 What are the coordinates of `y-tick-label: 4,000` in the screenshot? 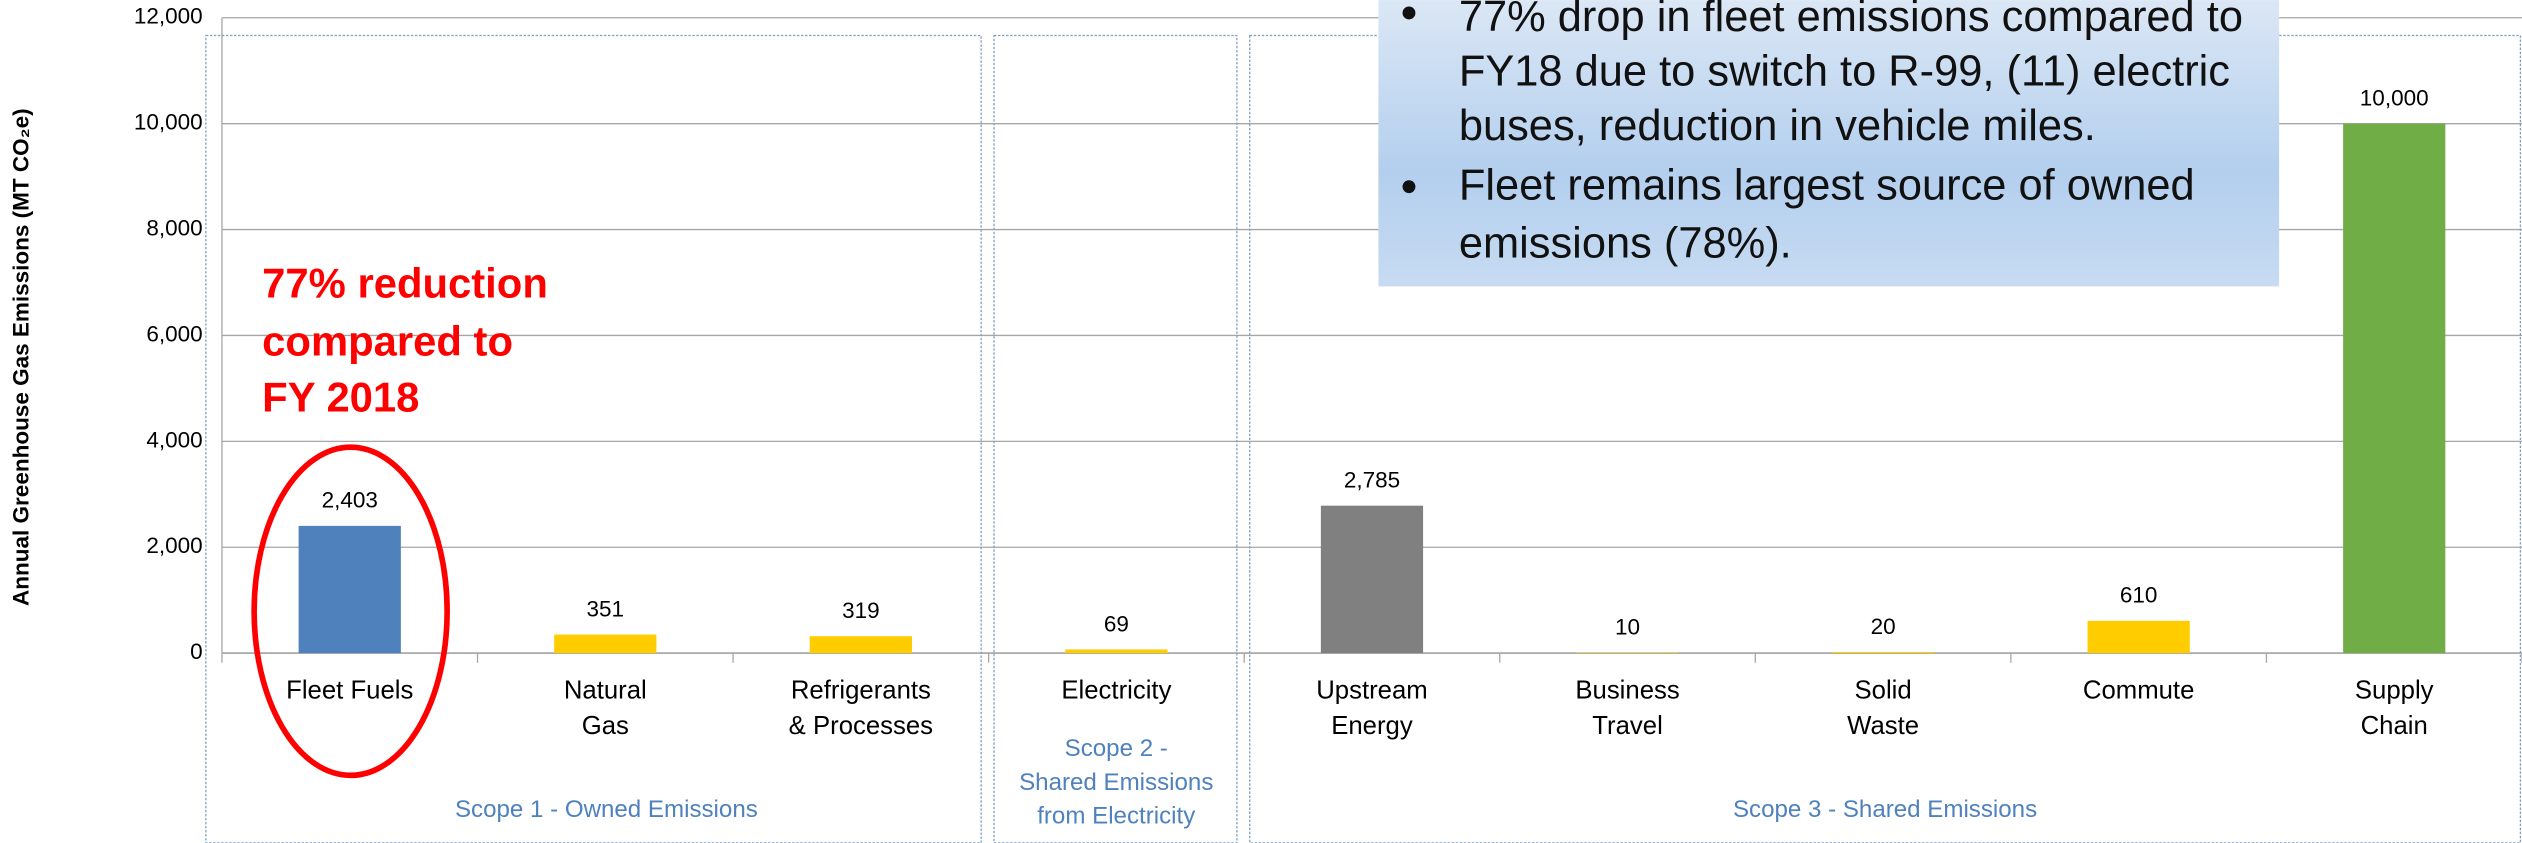 It's located at (174, 439).